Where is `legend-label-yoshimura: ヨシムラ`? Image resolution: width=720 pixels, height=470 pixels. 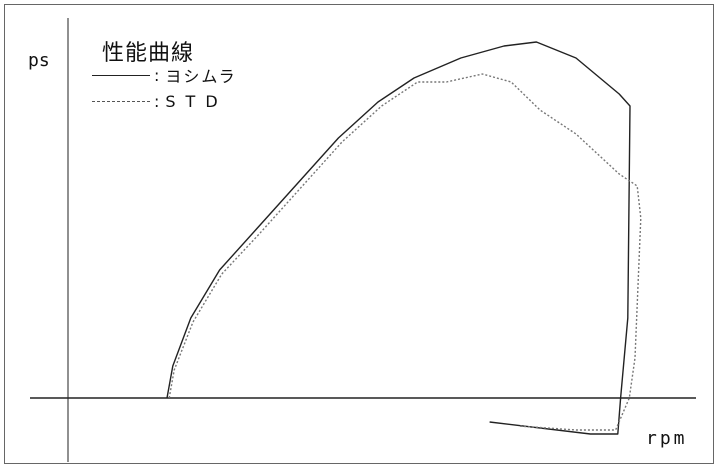 legend-label-yoshimura: ヨシムラ is located at coordinates (201, 76).